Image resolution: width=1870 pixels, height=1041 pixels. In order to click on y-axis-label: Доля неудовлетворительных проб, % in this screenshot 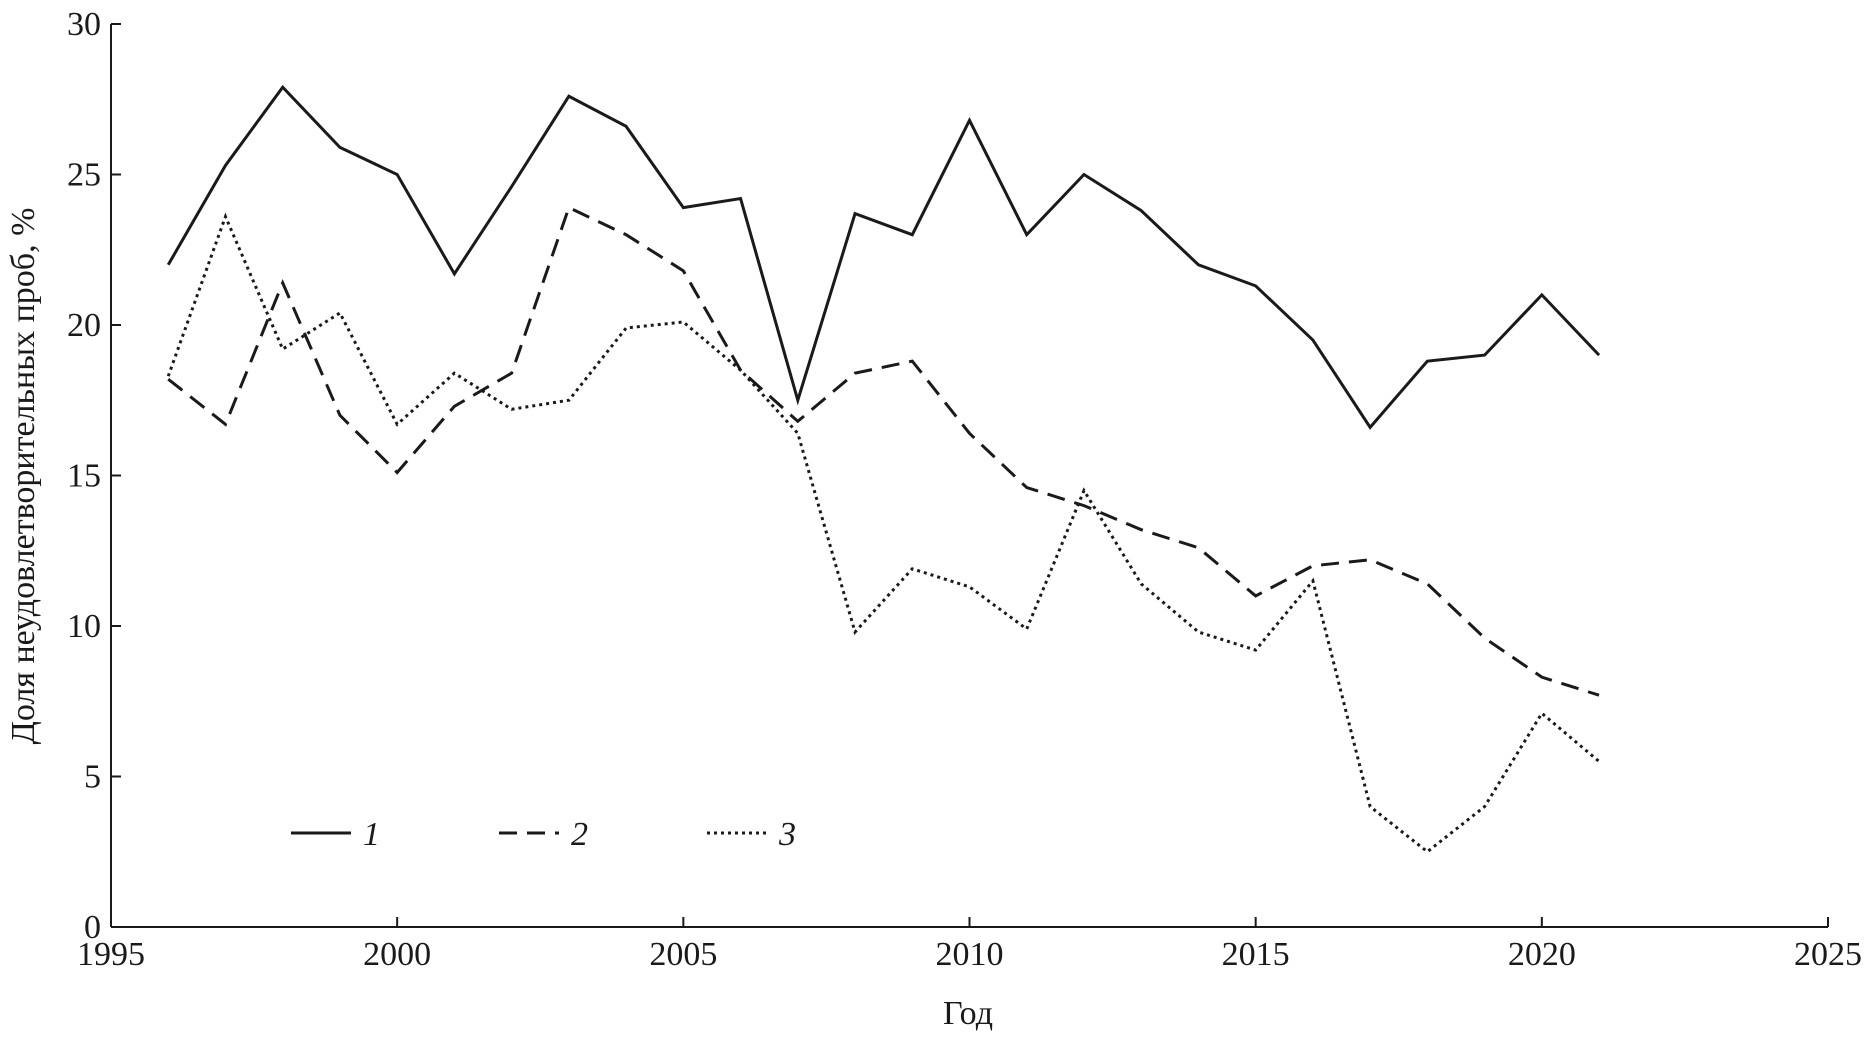, I will do `click(23, 476)`.